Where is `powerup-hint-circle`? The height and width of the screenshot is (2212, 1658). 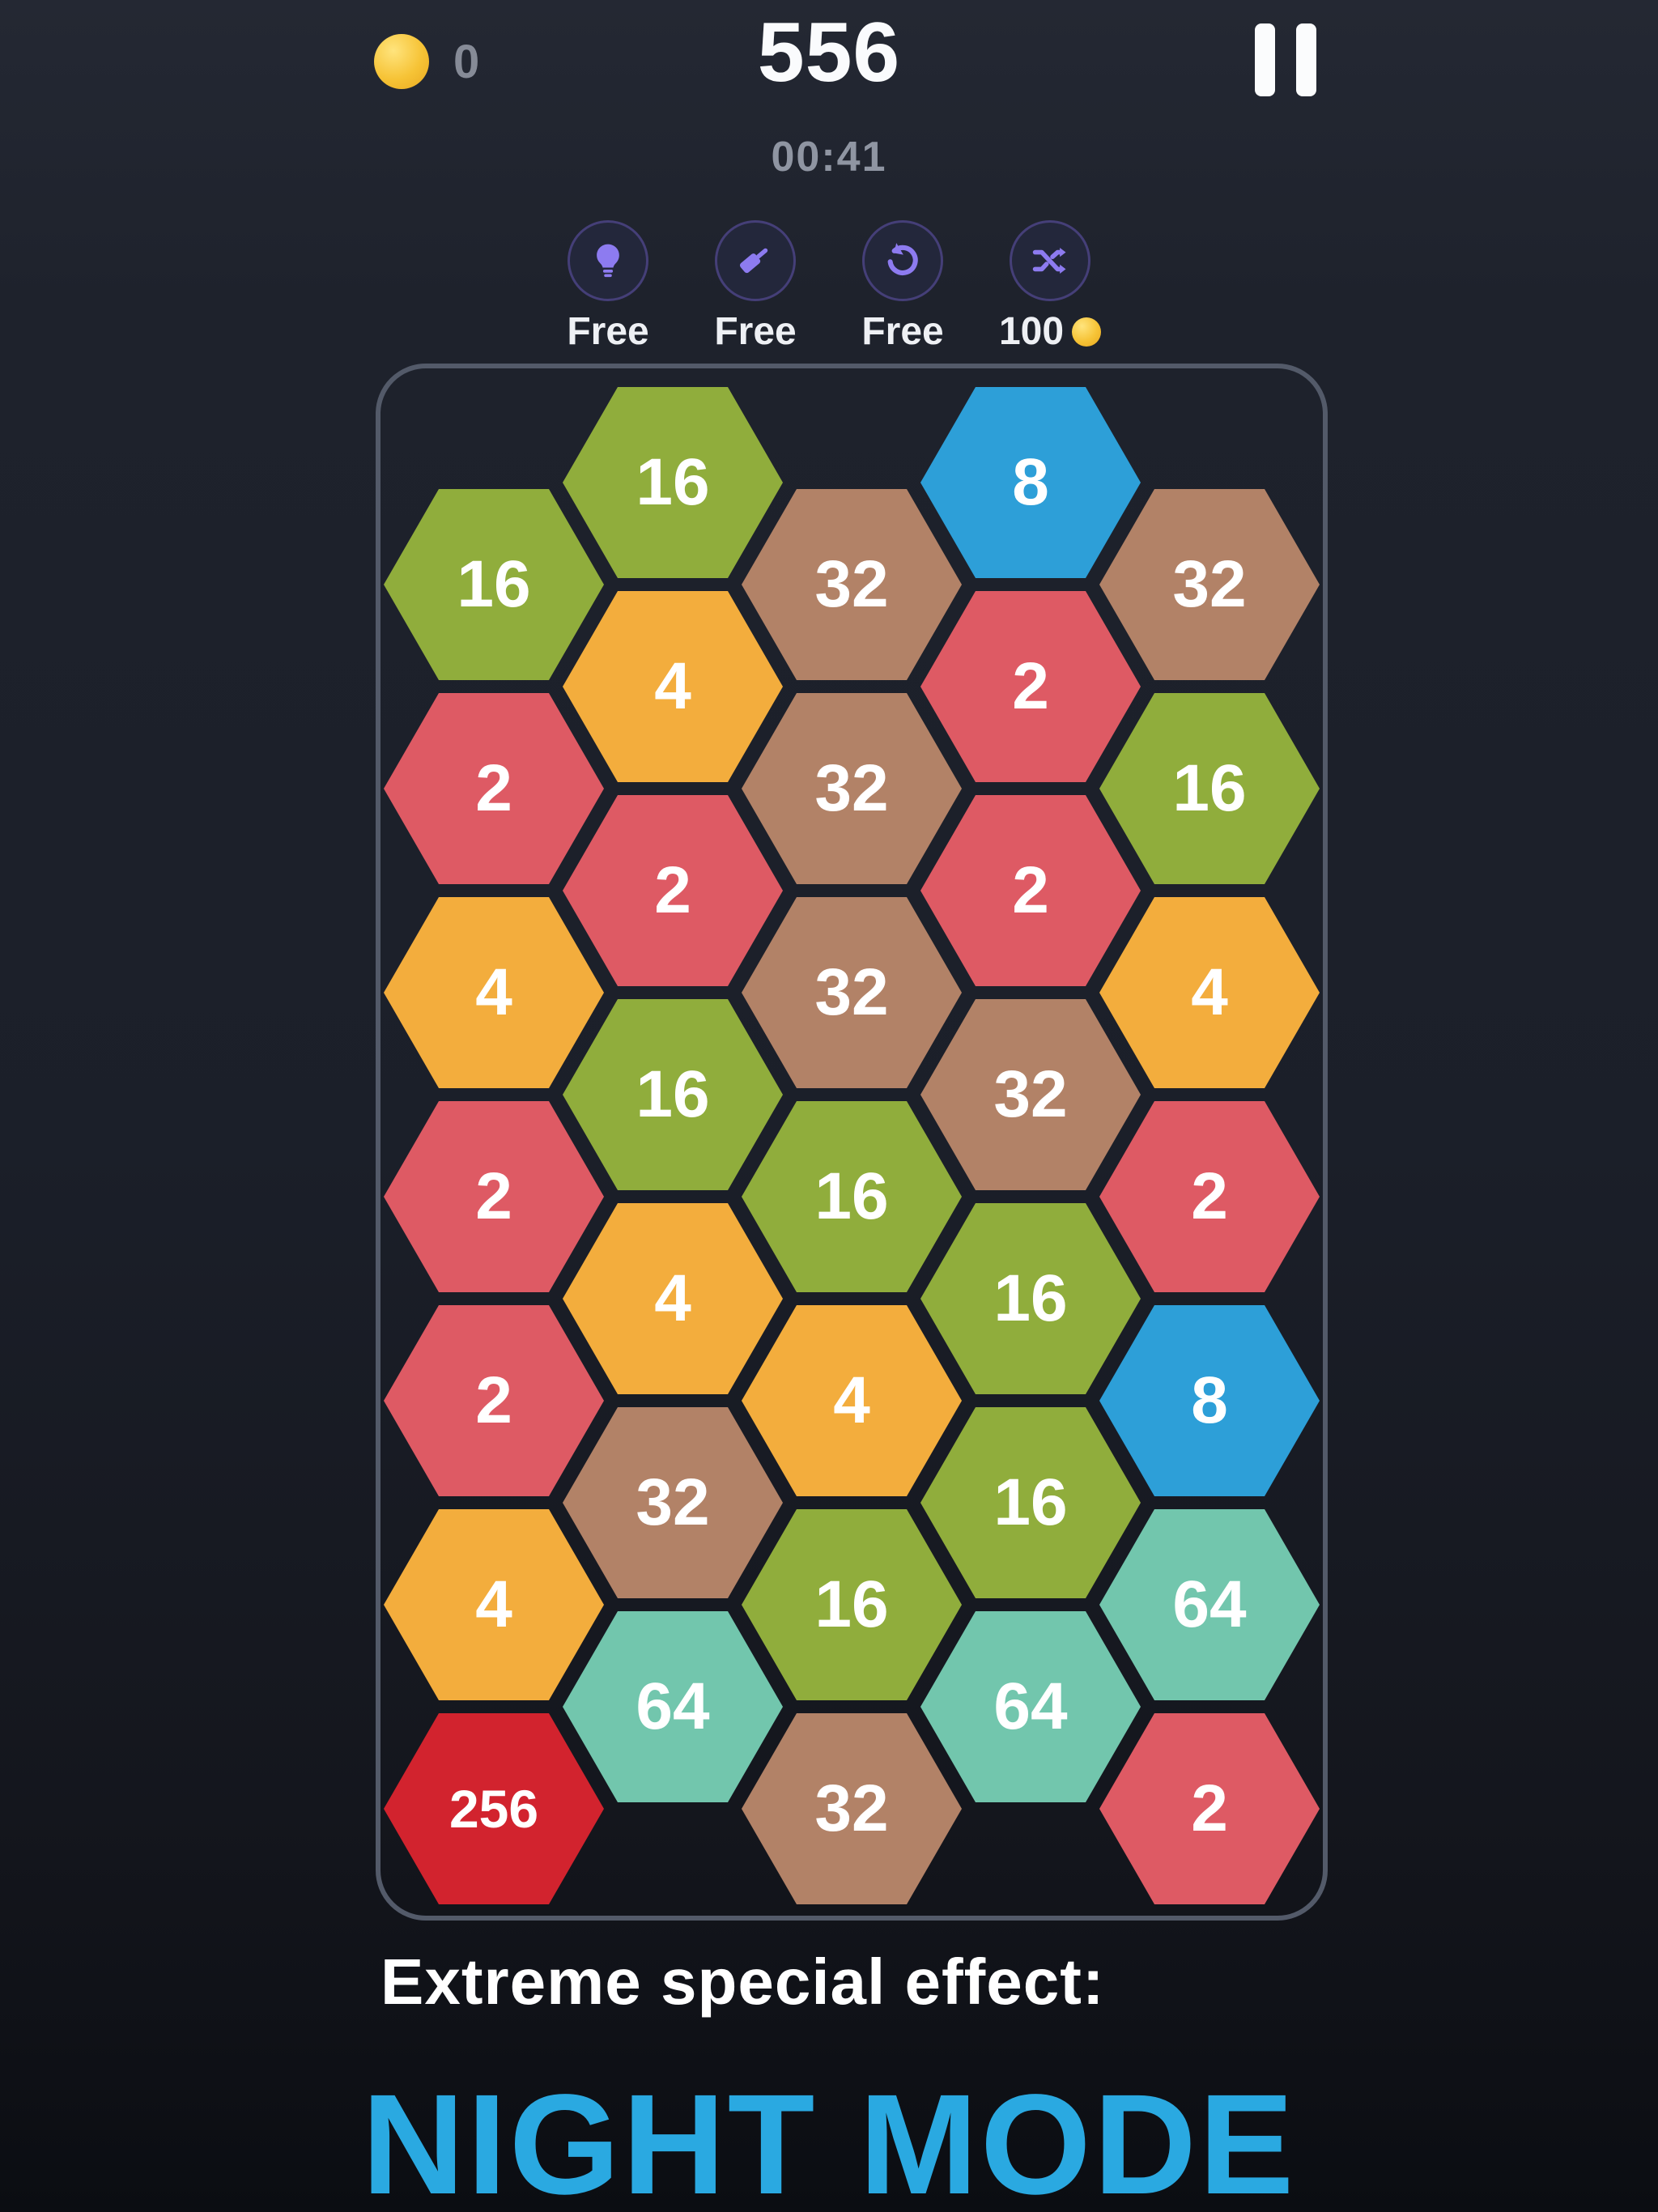 powerup-hint-circle is located at coordinates (608, 261).